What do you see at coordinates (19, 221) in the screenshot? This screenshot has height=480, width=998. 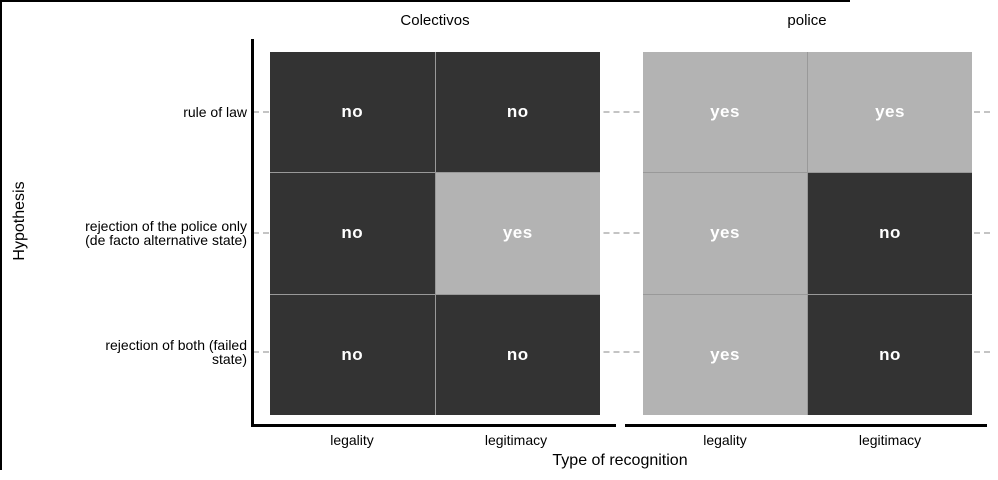 I see `y-axis-title: Hypothesis` at bounding box center [19, 221].